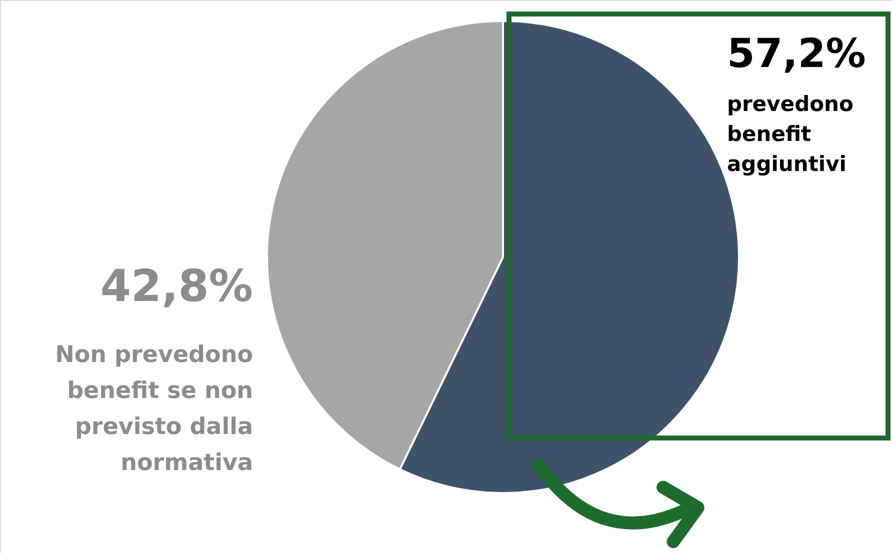 The height and width of the screenshot is (553, 892). What do you see at coordinates (154, 409) in the screenshot?
I see `slice-label: Non prevedono benefit se non previsto dalla normativa` at bounding box center [154, 409].